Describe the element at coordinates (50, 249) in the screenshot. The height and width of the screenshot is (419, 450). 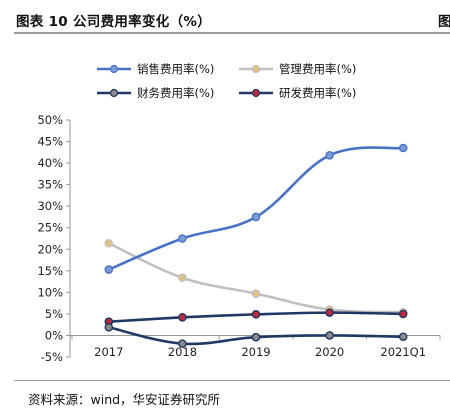
I see `y-tick-label: 20%` at that location.